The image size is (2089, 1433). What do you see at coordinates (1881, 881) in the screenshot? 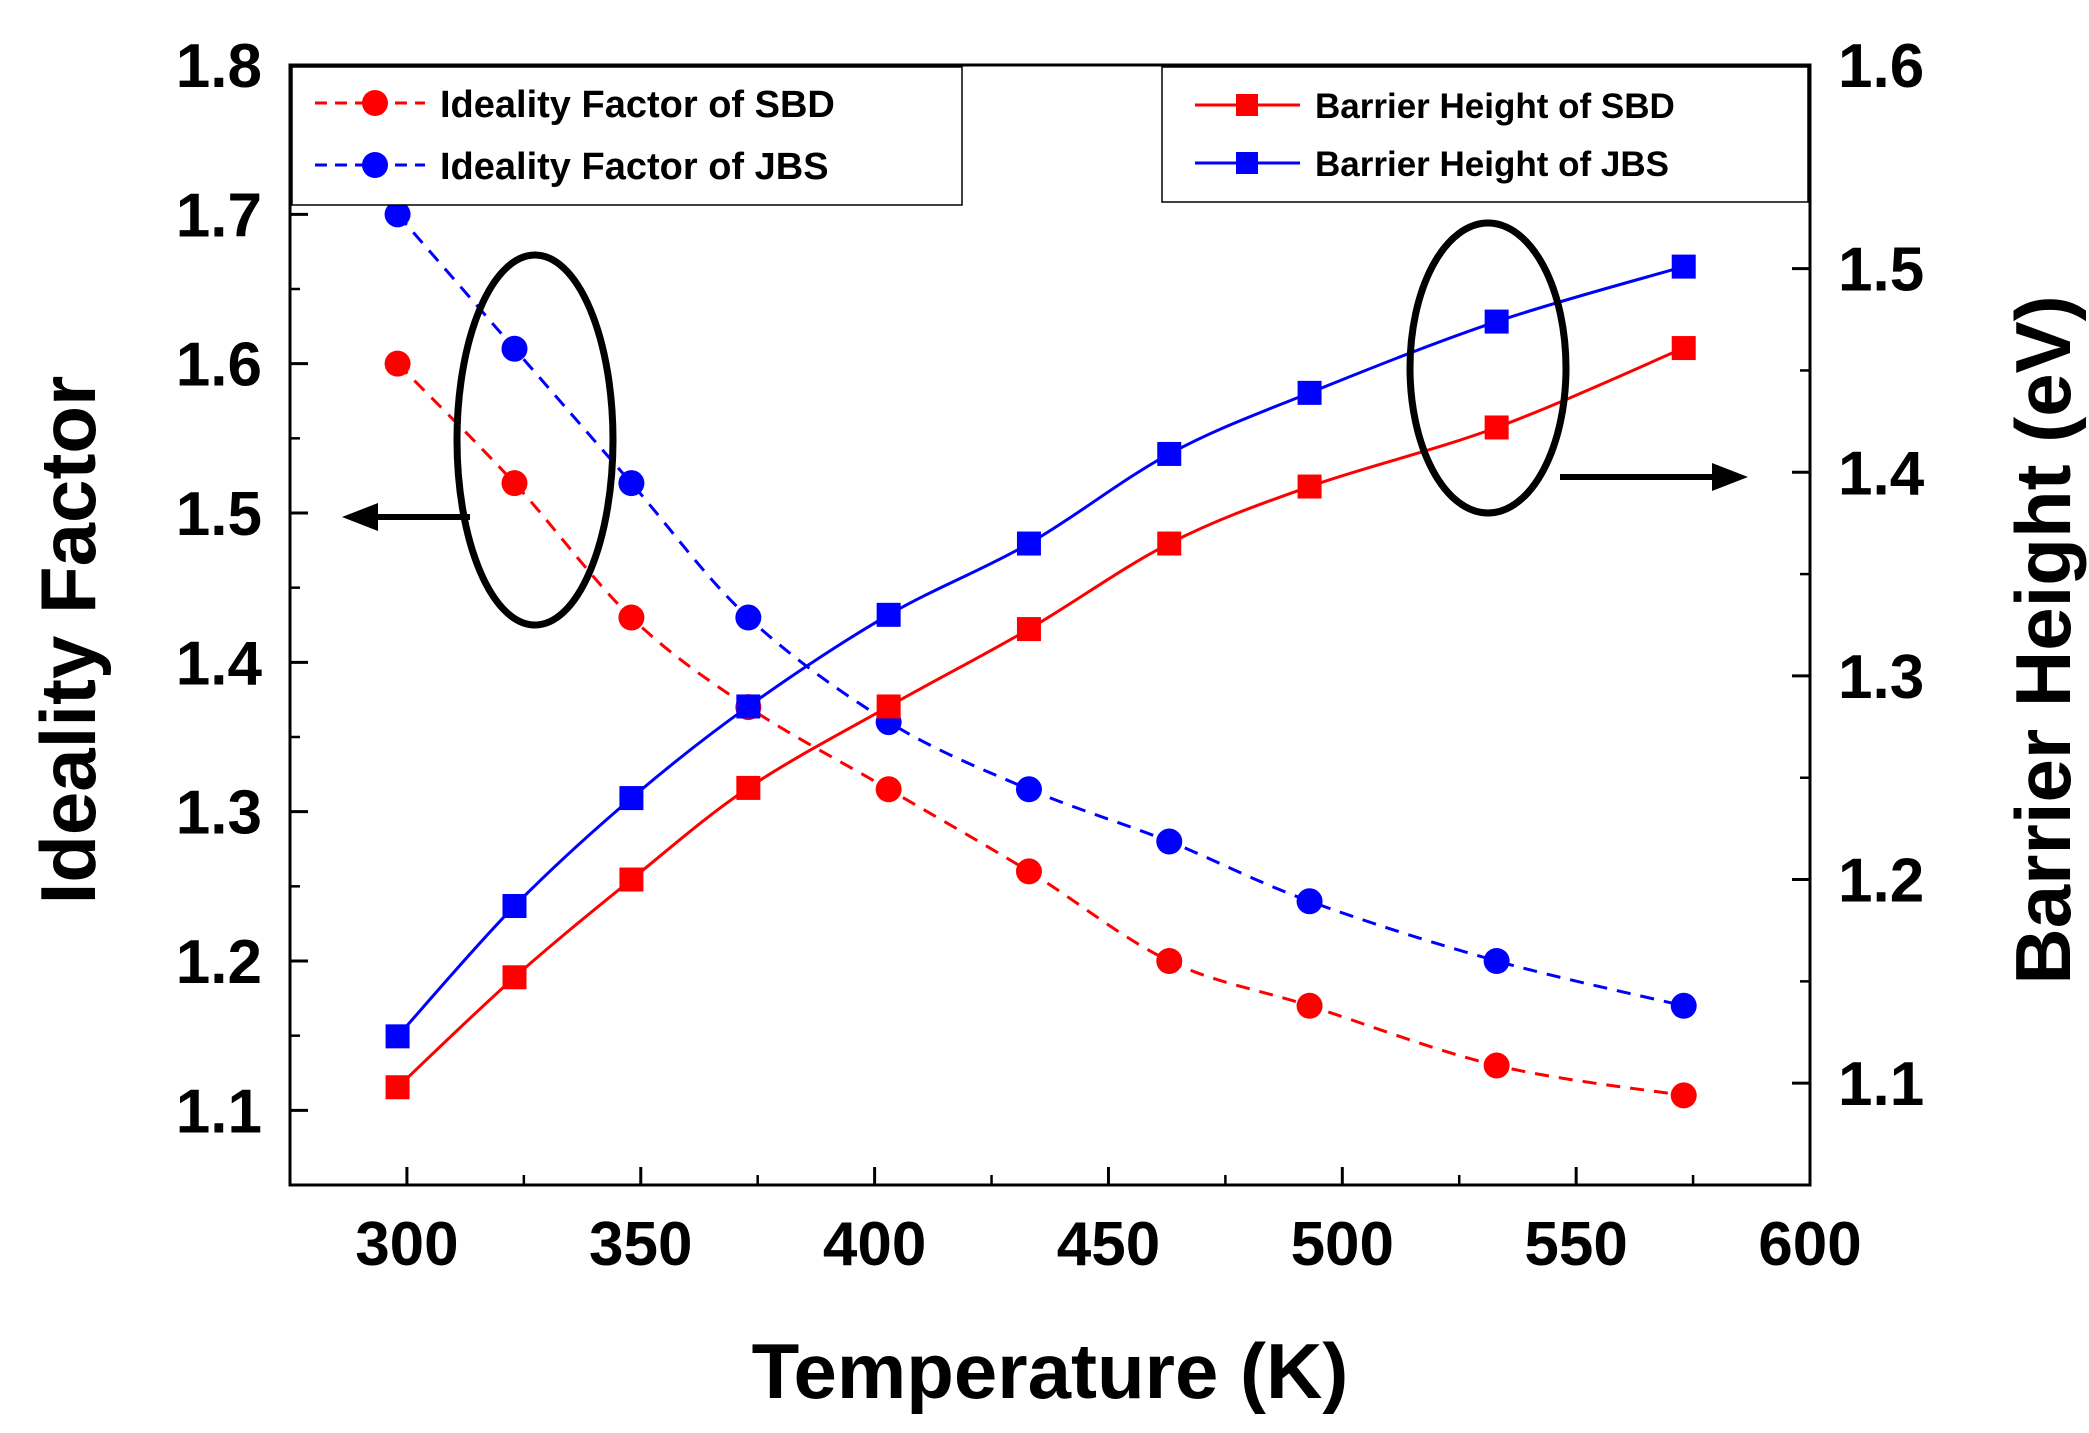
I see `y-right-tick-label: 1.2` at bounding box center [1881, 881].